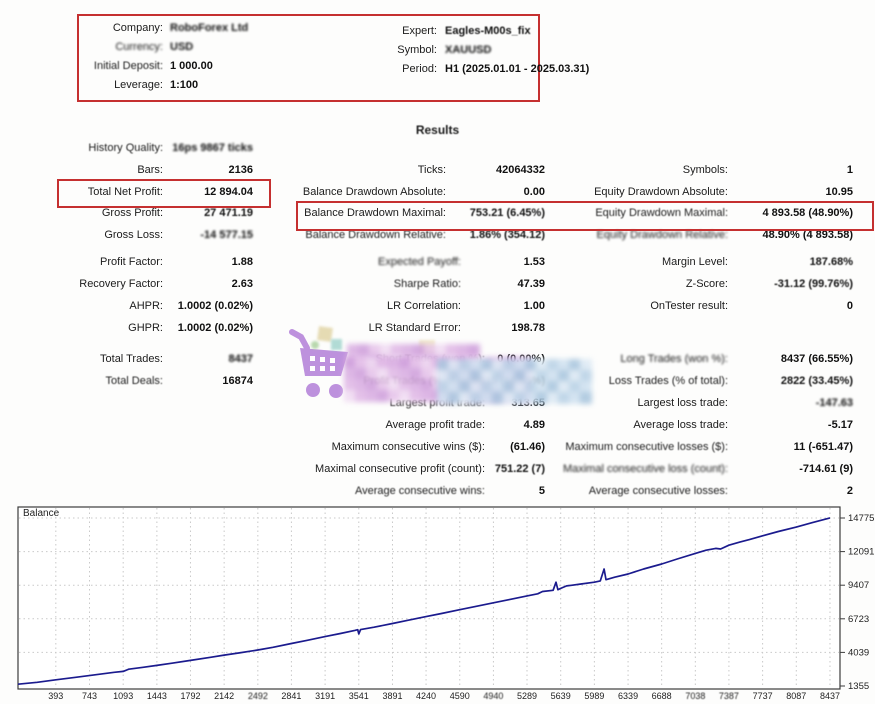  Describe the element at coordinates (517, 69) in the screenshot. I see `header-field-value: H1 (2025.01.01 - 2025.03.31)` at that location.